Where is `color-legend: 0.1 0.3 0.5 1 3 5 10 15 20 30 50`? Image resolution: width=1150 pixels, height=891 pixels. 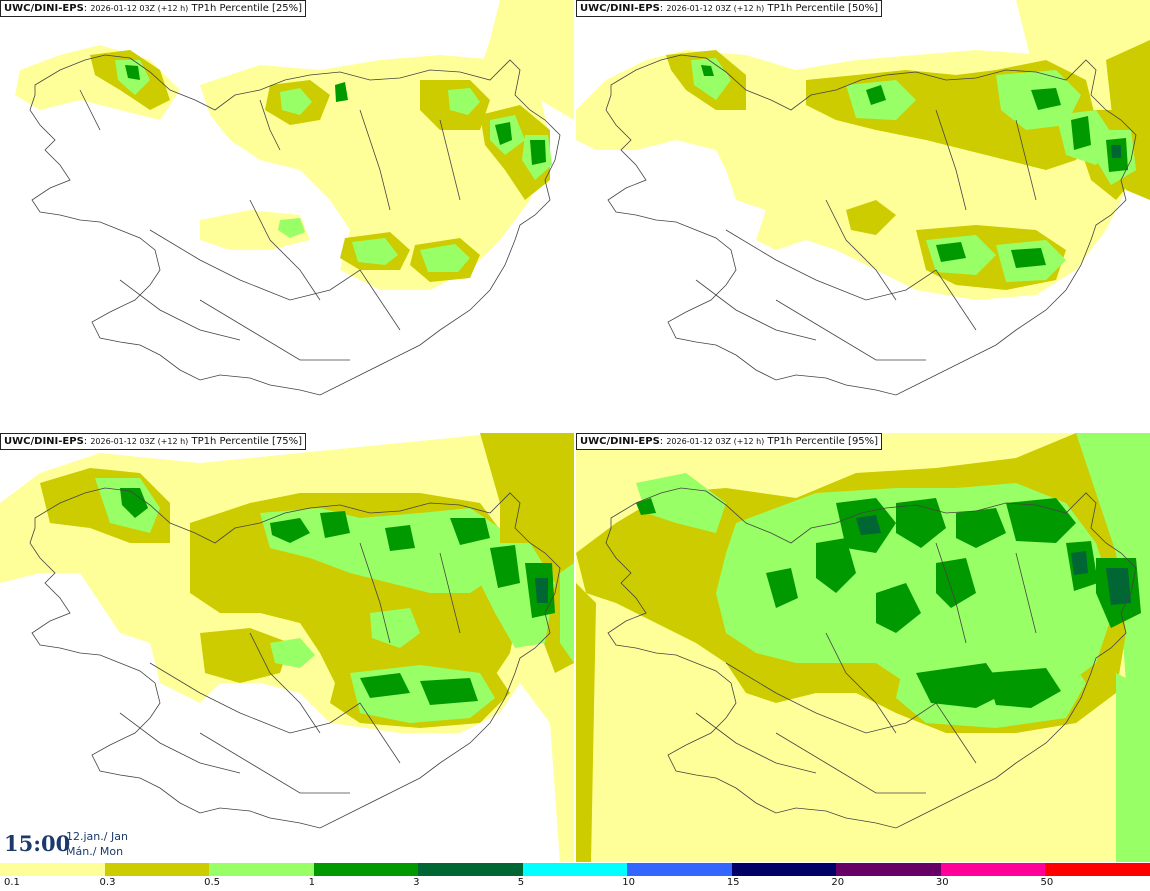 color-legend: 0.1 0.3 0.5 1 3 5 10 15 20 30 50 is located at coordinates (575, 876).